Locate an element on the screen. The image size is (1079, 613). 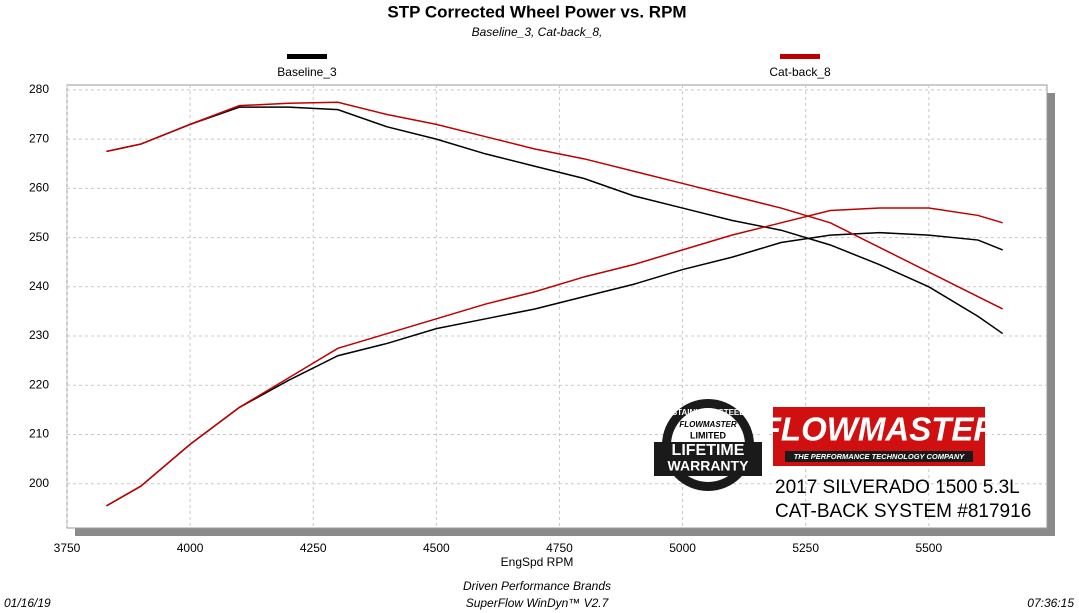
logo-brand: FLOWMASTER is located at coordinates (879, 429).